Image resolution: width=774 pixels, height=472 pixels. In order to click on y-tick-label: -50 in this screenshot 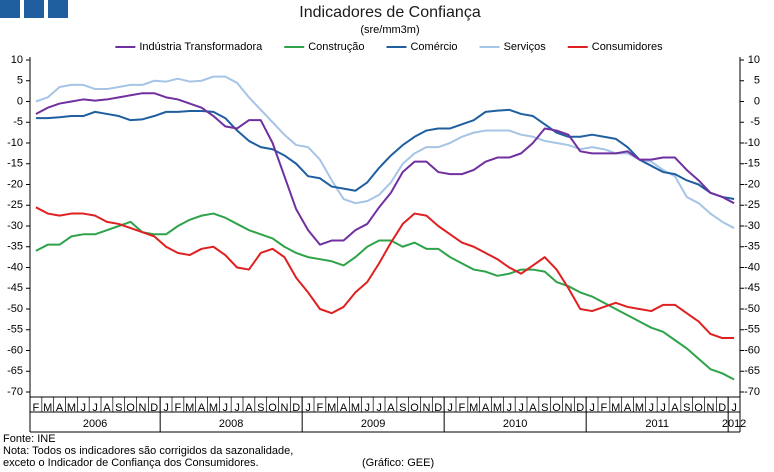, I will do `click(15, 309)`.